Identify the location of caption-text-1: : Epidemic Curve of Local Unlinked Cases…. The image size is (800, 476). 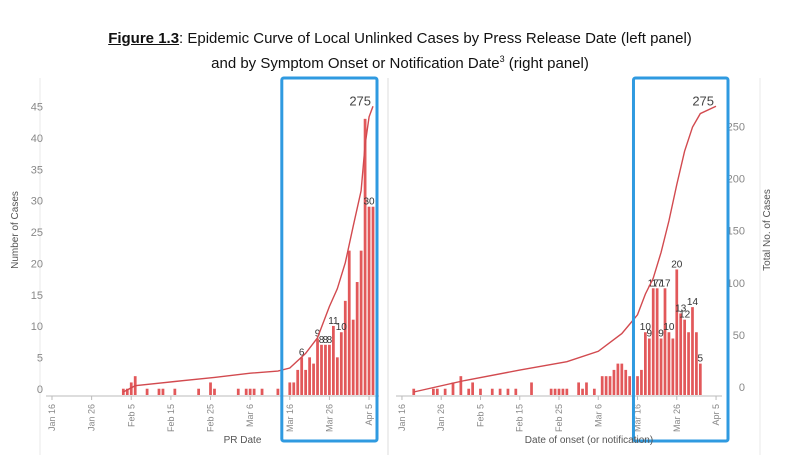
(435, 38).